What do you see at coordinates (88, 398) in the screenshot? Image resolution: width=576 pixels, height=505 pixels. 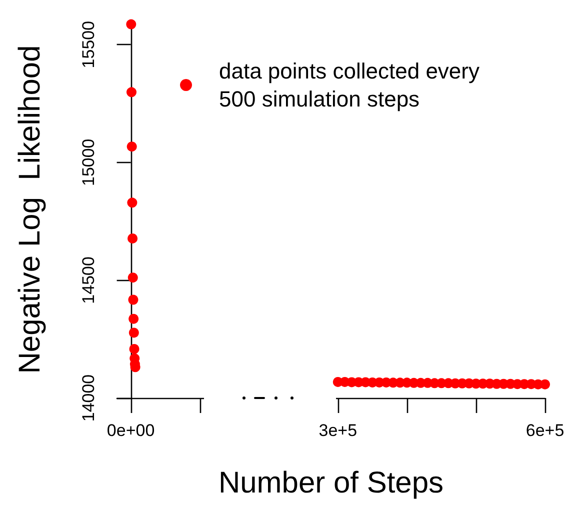 I see `y-tick-label: 14000` at bounding box center [88, 398].